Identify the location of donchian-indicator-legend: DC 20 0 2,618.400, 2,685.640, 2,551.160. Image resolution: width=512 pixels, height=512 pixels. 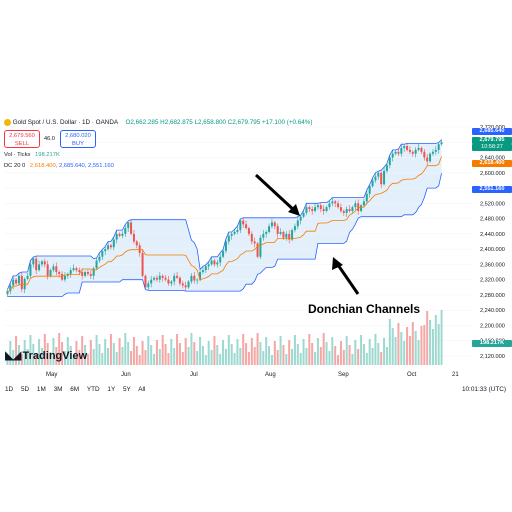
(59, 166).